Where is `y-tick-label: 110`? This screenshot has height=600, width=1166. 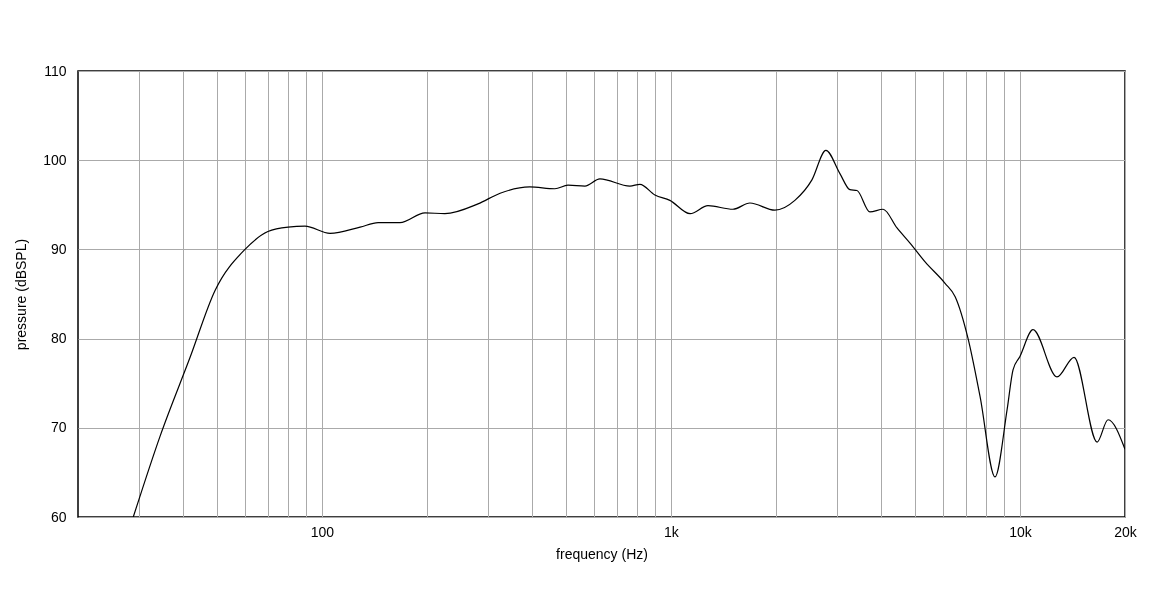
y-tick-label: 110 is located at coordinates (55, 70).